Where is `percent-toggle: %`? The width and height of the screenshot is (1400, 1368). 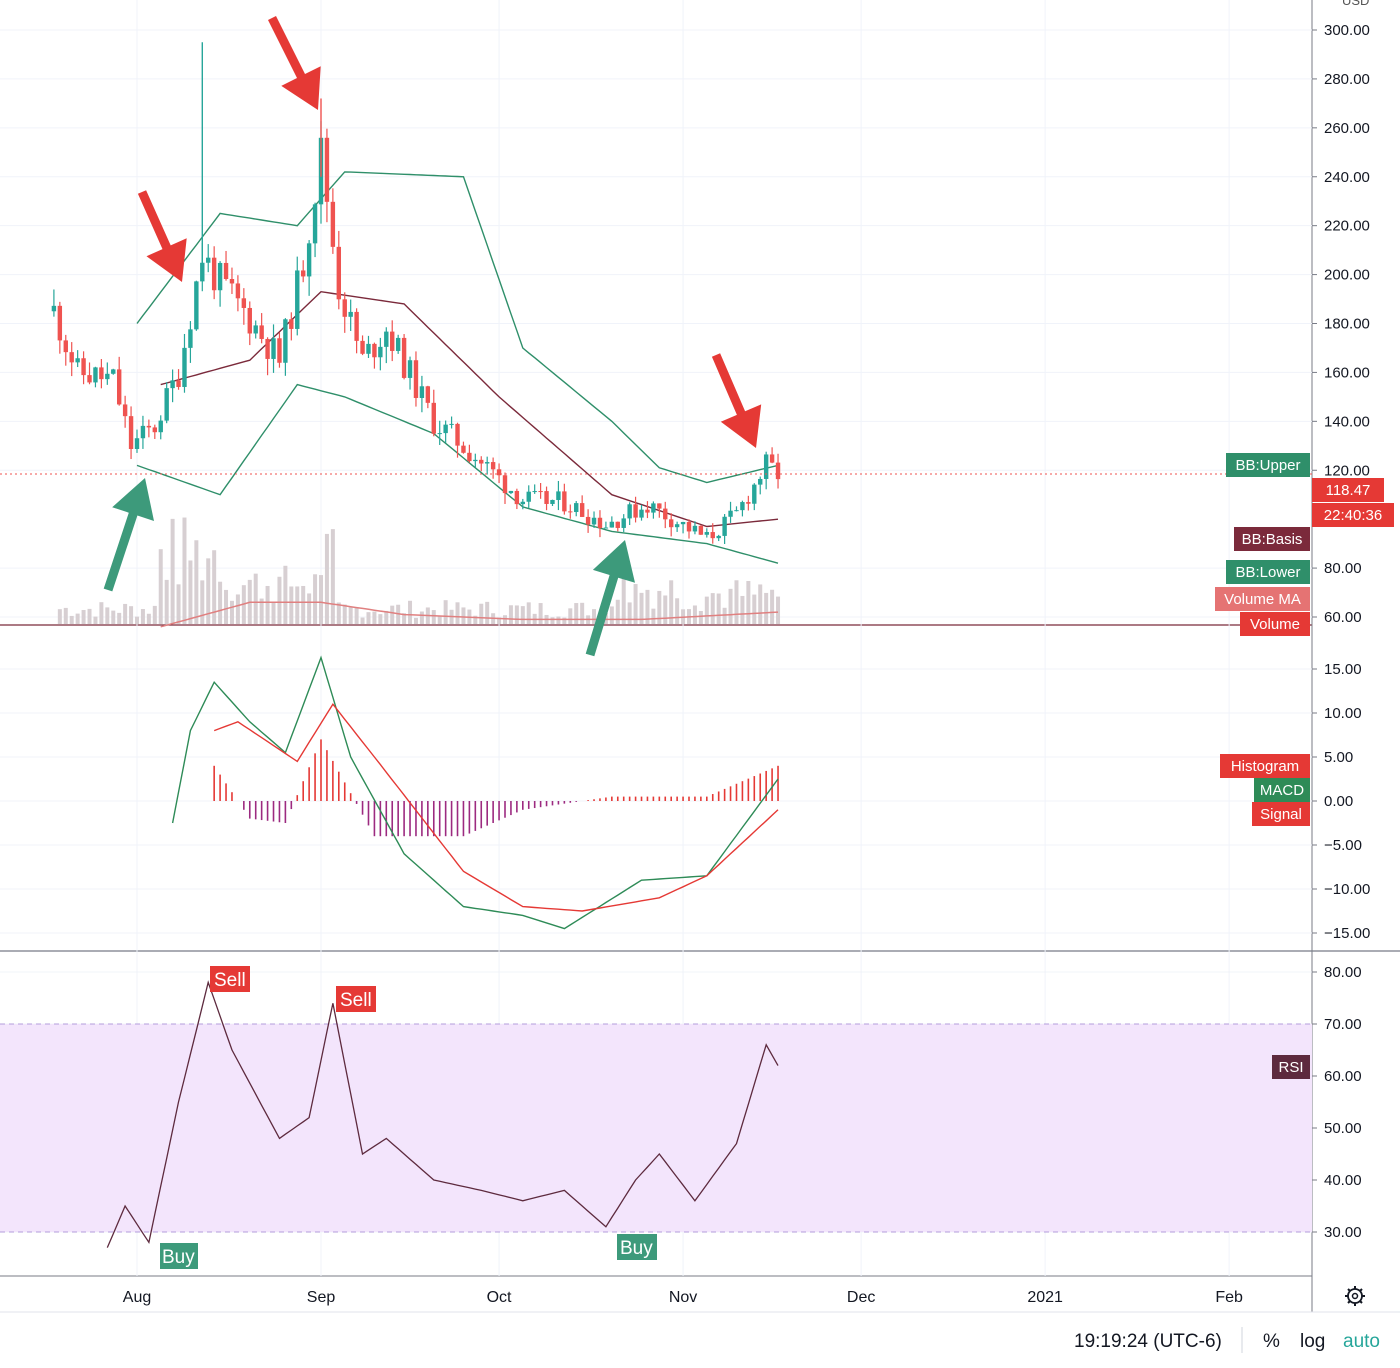
percent-toggle: % is located at coordinates (1271, 1341).